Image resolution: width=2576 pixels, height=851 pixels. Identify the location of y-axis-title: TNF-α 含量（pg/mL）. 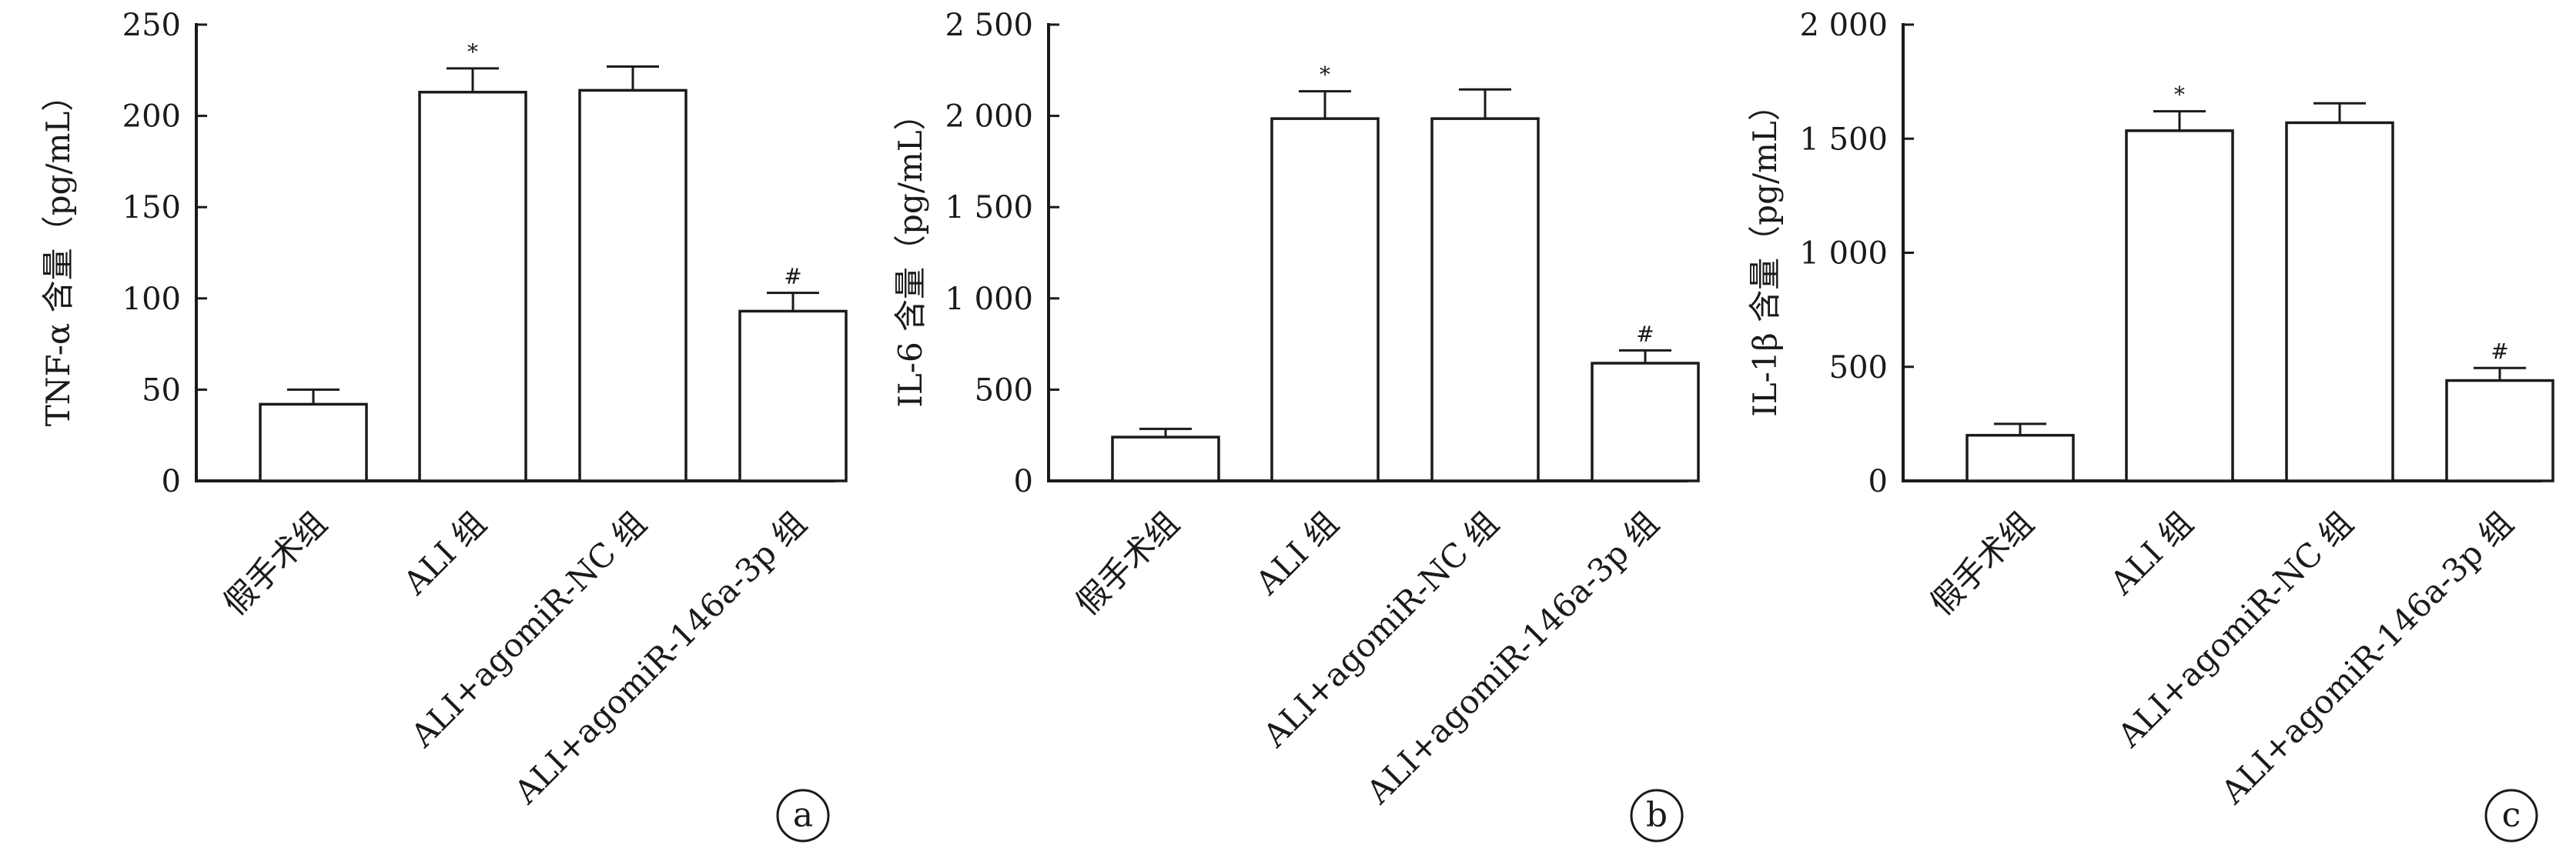
(58, 253).